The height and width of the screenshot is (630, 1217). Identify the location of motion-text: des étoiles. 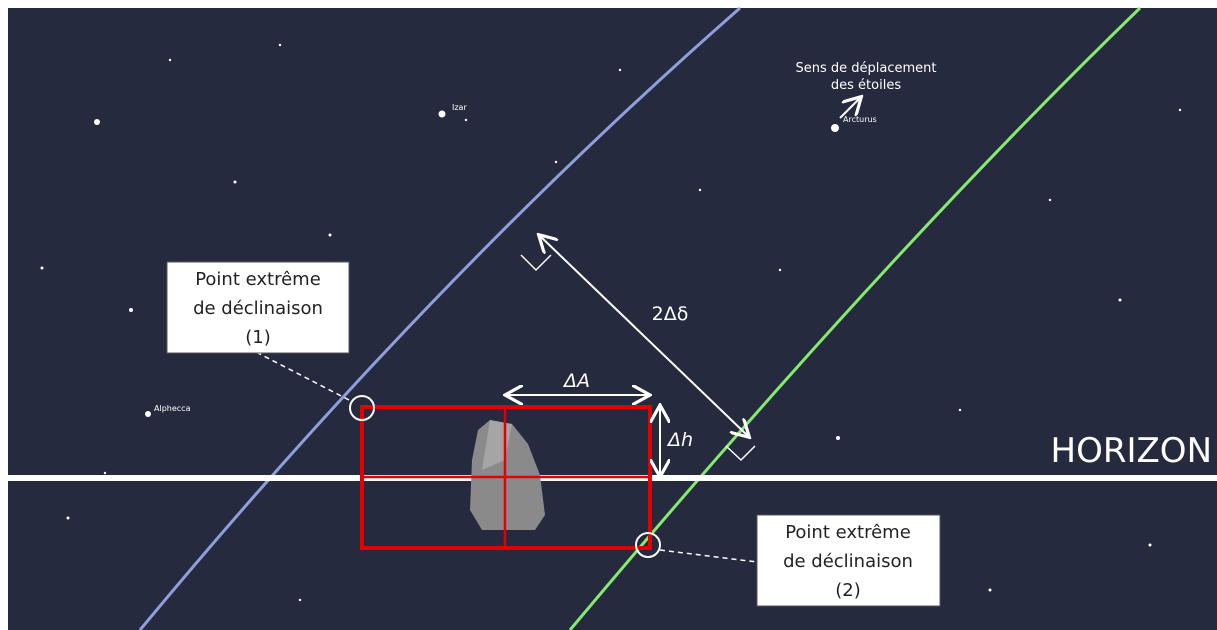
(866, 85).